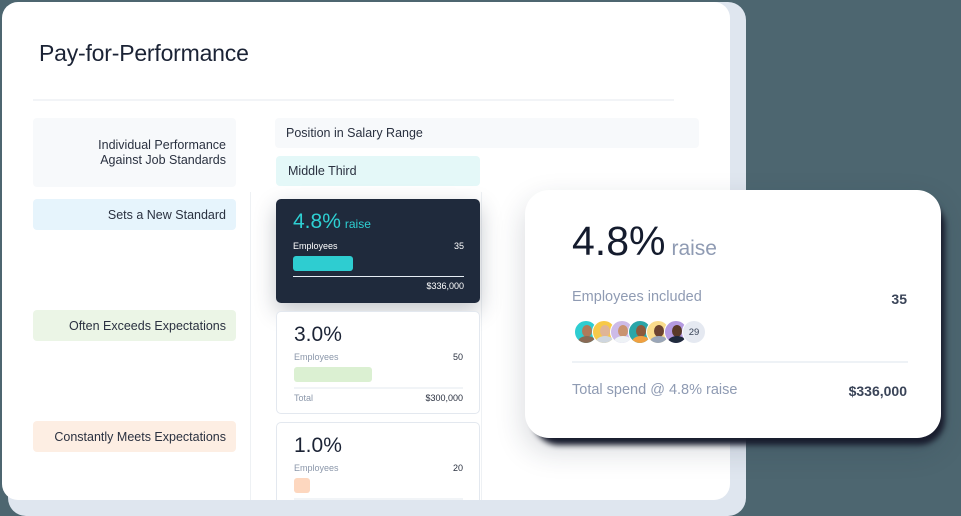 The width and height of the screenshot is (961, 516). What do you see at coordinates (304, 398) in the screenshot?
I see `total-label: Total` at bounding box center [304, 398].